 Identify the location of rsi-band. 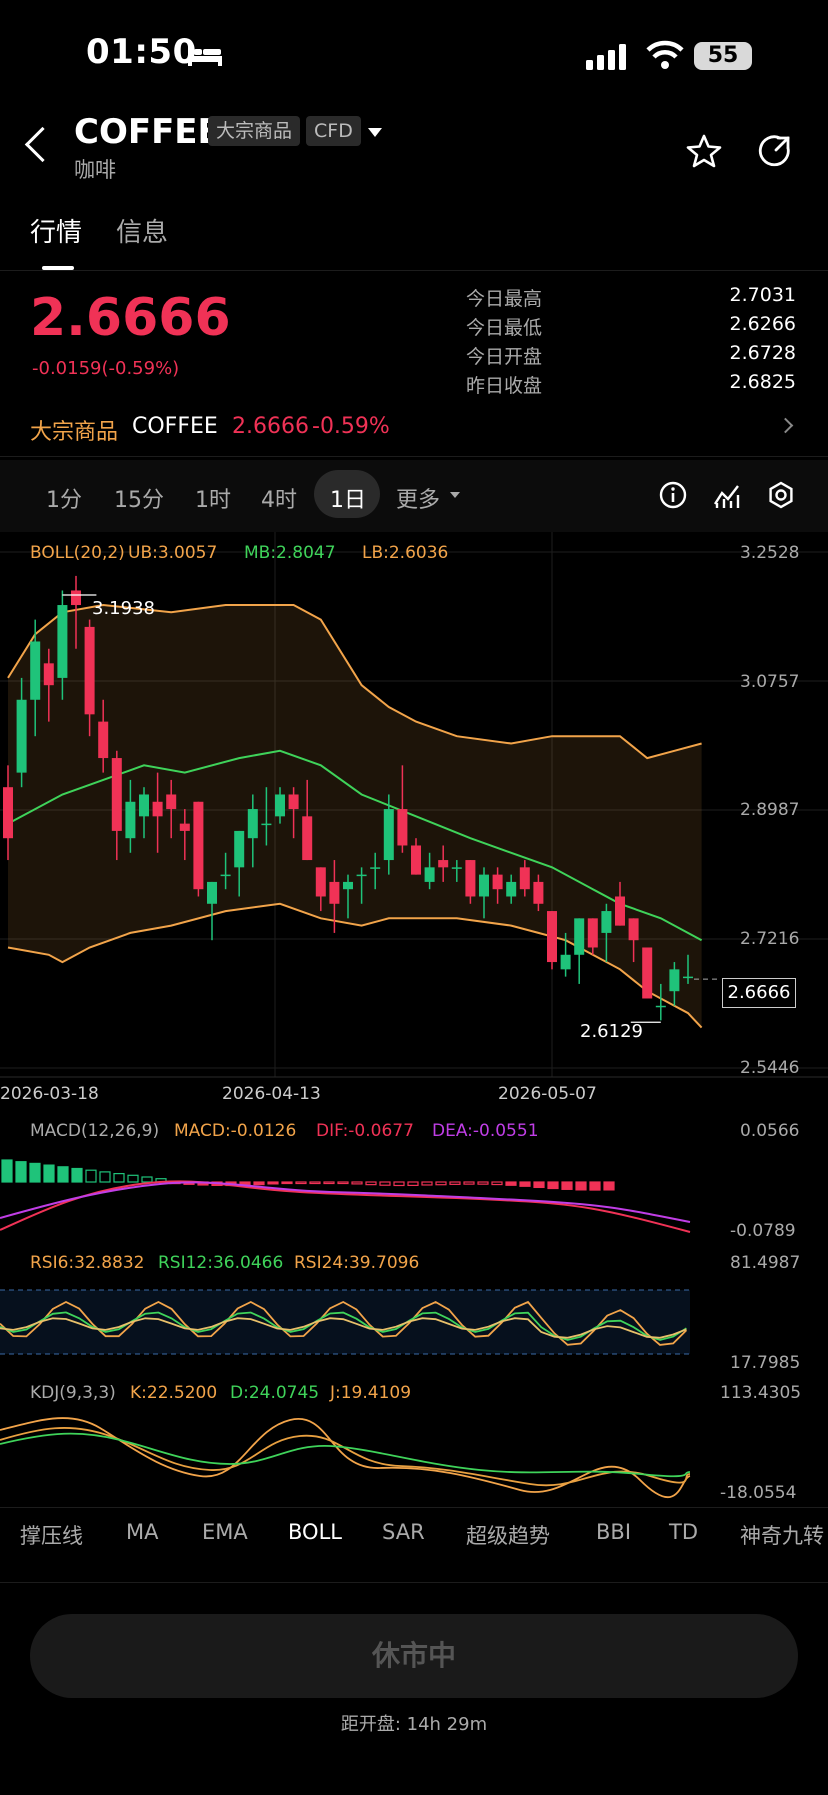
(345, 1322).